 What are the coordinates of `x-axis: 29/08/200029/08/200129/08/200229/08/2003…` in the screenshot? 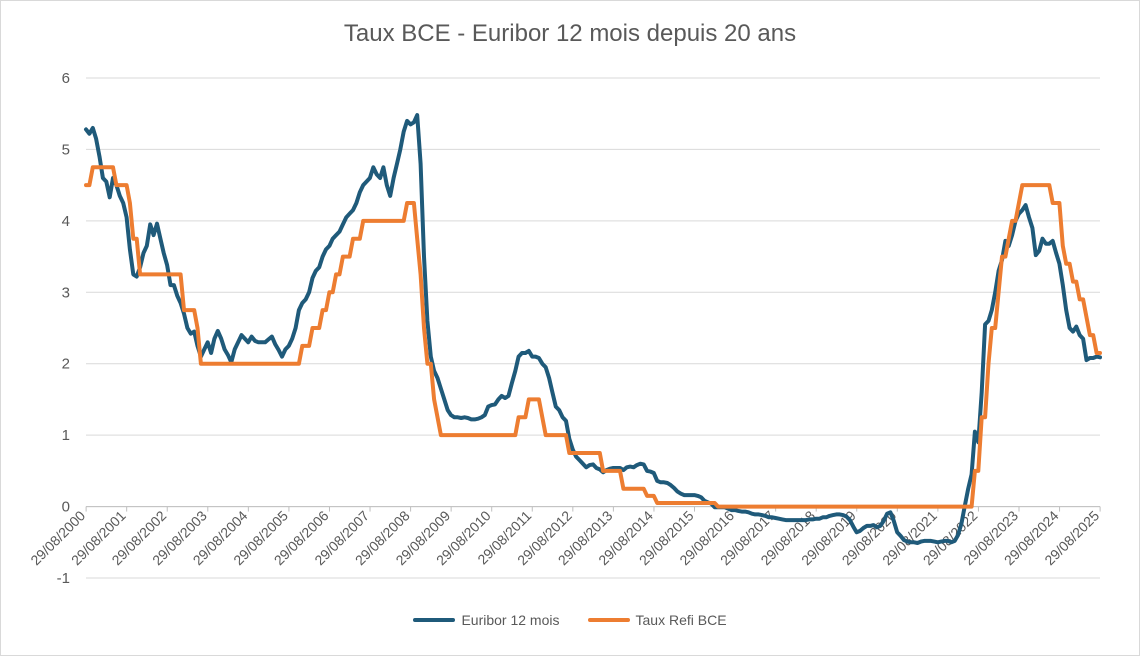 It's located at (564, 537).